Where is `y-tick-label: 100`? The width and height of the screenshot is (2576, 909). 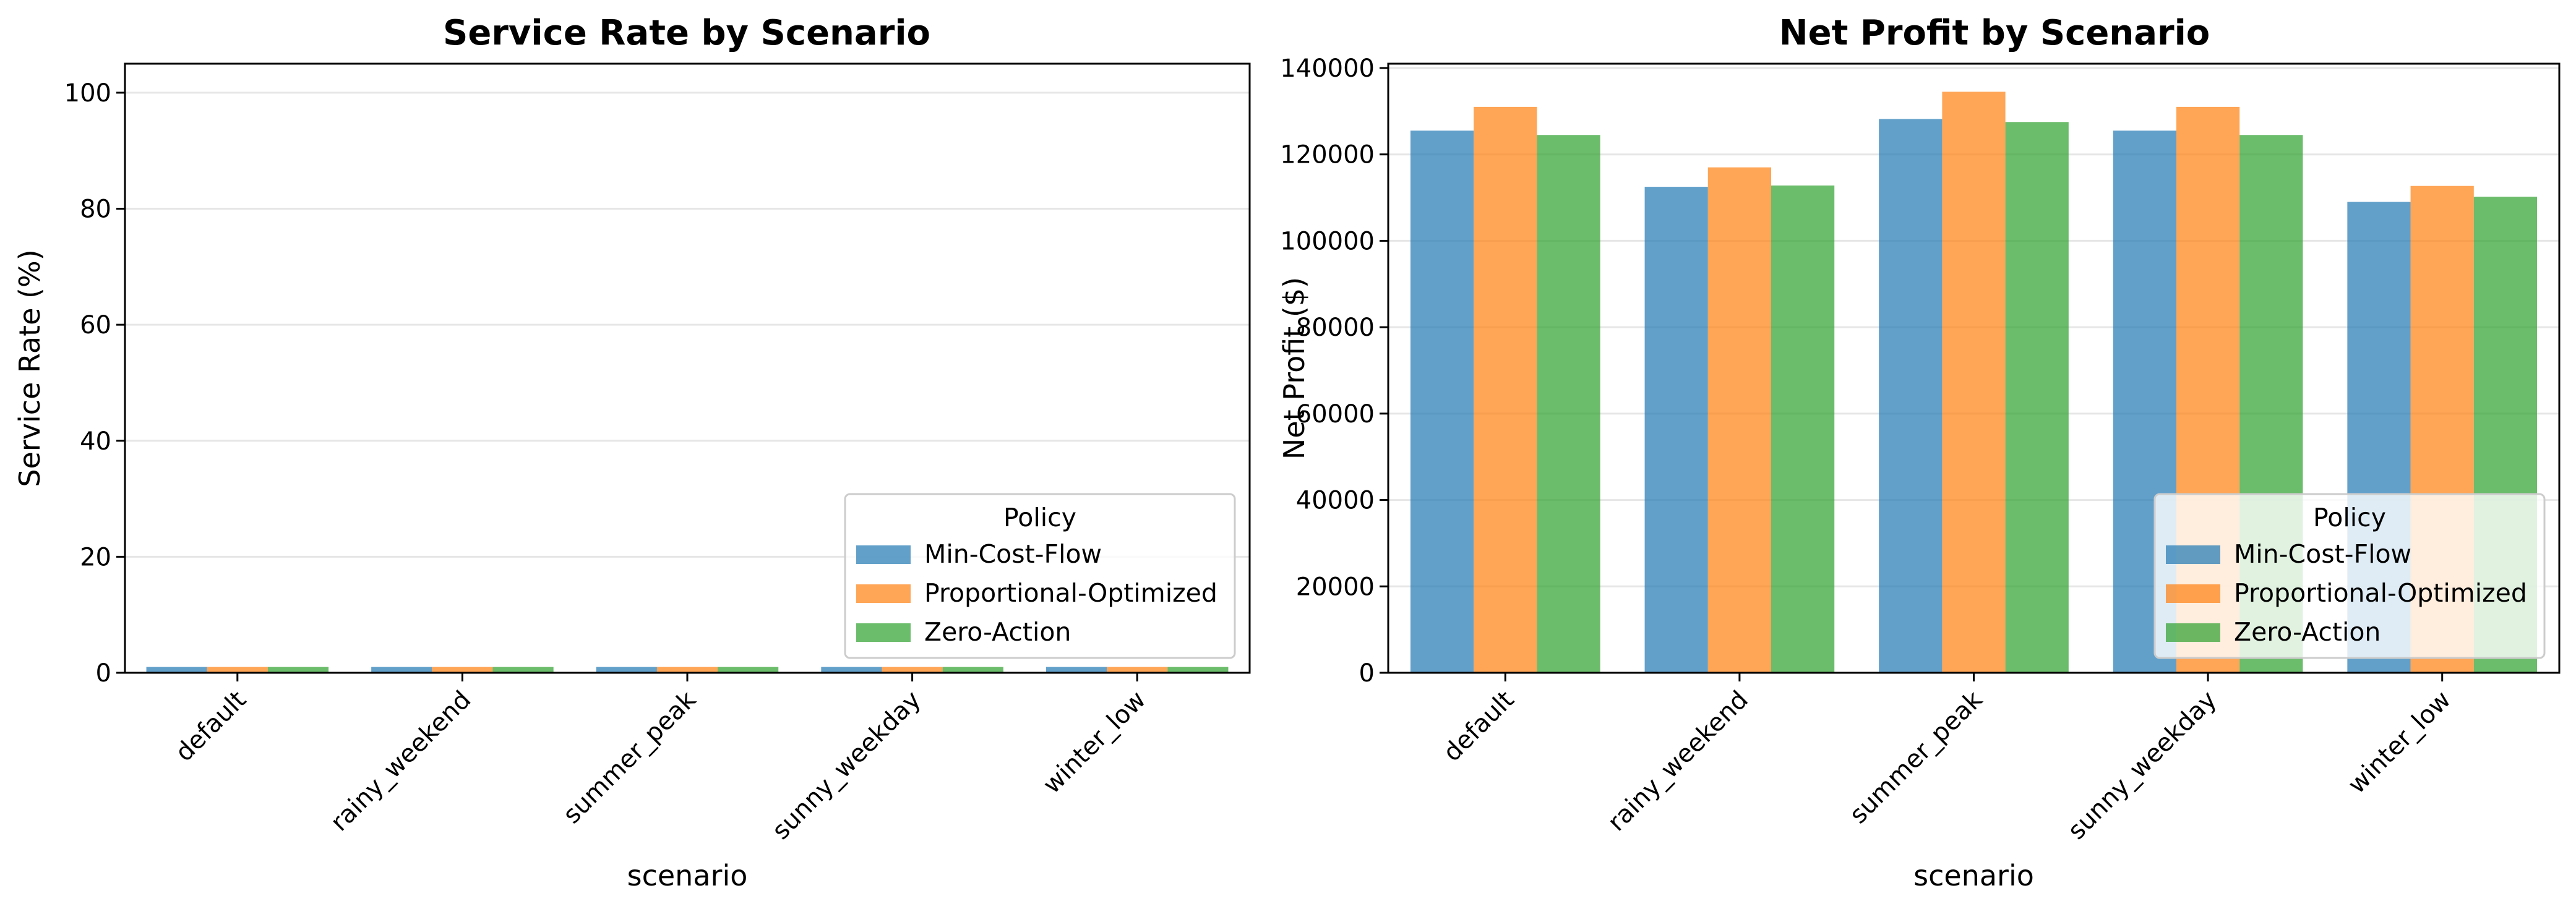 y-tick-label: 100 is located at coordinates (87, 93).